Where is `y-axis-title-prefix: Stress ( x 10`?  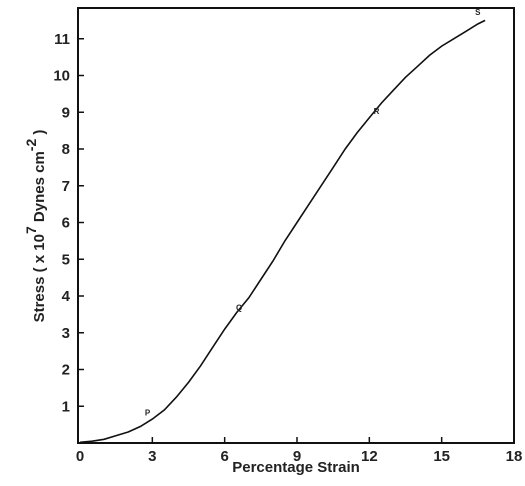 y-axis-title-prefix: Stress ( x 10 is located at coordinates (39, 278).